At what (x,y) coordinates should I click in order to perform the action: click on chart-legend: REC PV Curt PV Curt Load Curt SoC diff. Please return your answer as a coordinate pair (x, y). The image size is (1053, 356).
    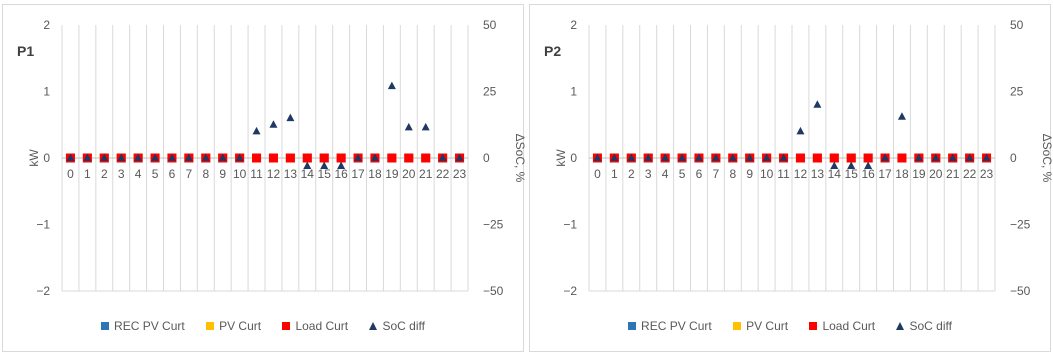
    Looking at the image, I should click on (263, 326).